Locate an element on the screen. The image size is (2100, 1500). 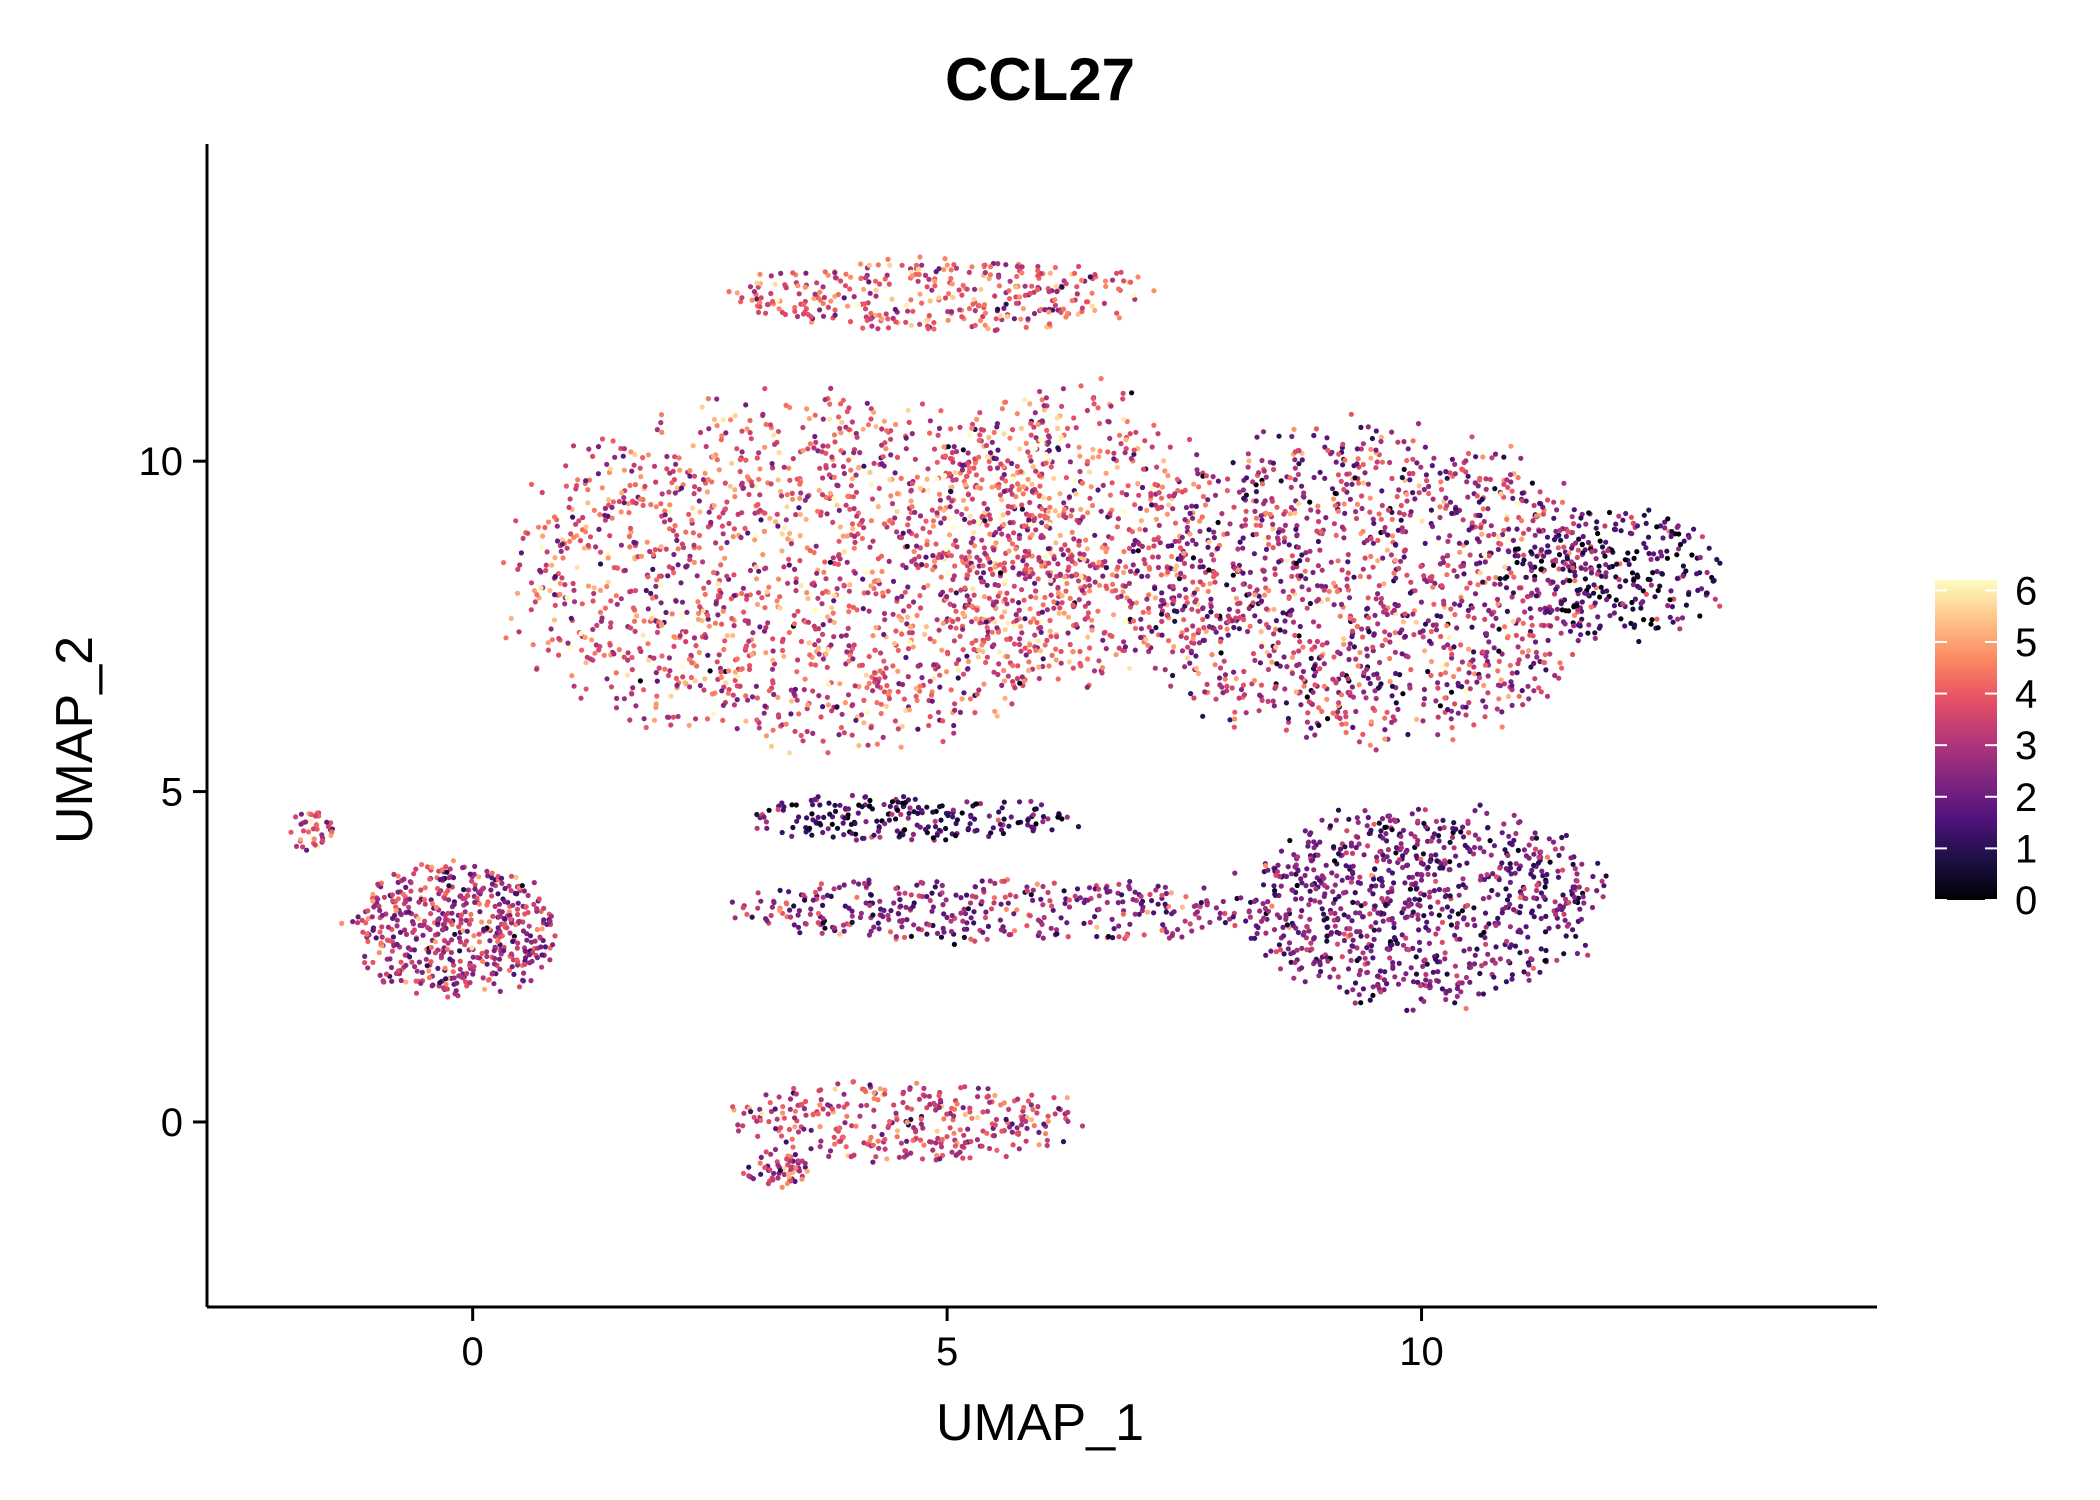
chart-title: CCL27 is located at coordinates (1040, 79).